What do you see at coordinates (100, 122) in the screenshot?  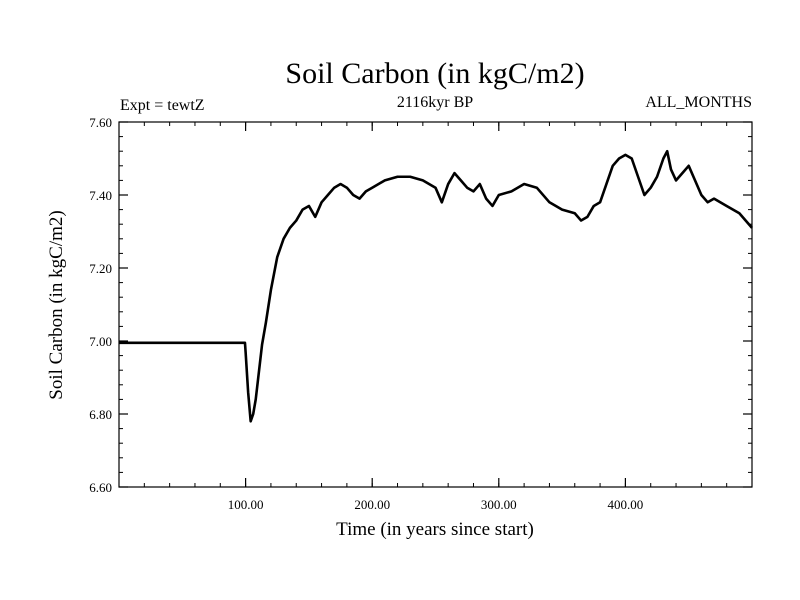 I see `y-tick-label: 7.60` at bounding box center [100, 122].